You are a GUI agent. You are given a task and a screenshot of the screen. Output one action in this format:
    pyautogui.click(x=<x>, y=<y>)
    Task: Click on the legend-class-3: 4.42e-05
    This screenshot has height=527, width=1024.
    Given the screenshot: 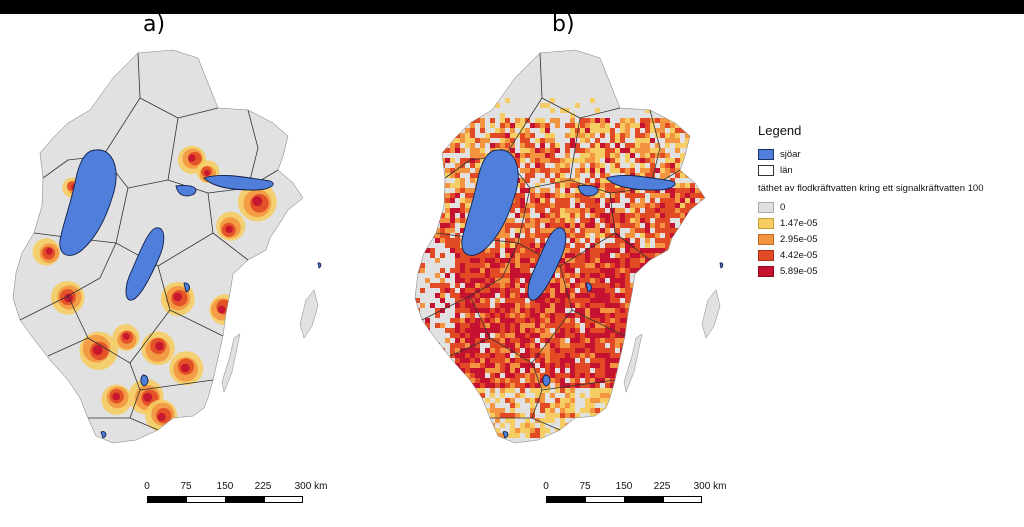 What is the action you would take?
    pyautogui.click(x=890, y=255)
    